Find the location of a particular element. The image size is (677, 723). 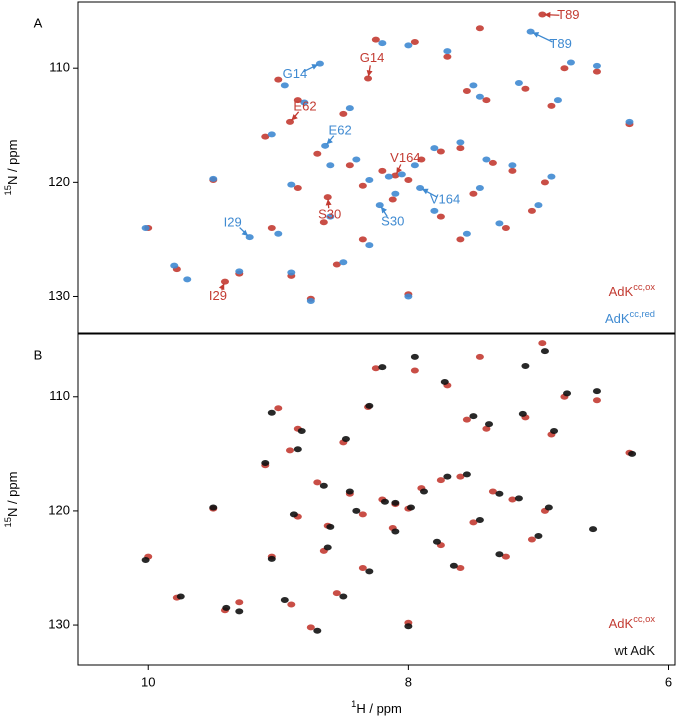

annotation-label: V164 is located at coordinates (445, 198).